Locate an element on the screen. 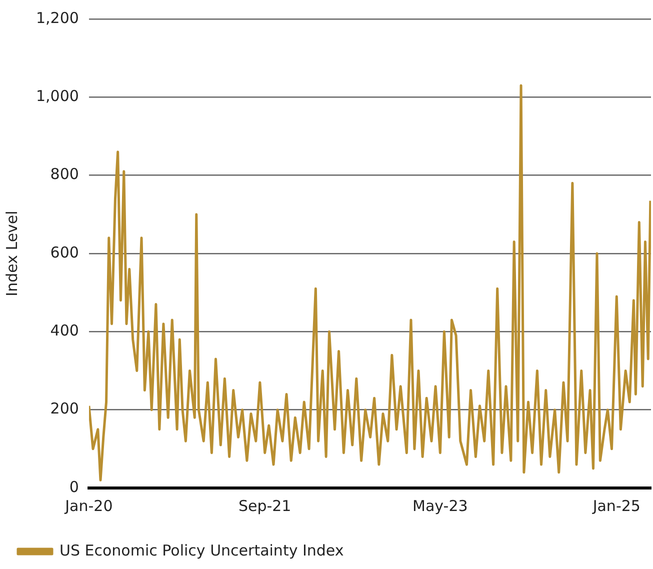 The image size is (653, 569). y-tick-label: 400 is located at coordinates (64, 331).